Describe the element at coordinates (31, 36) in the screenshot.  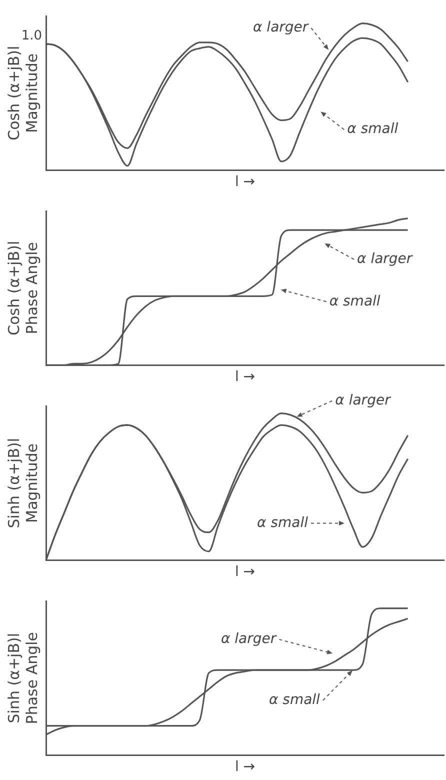
I see `text: 1.0` at that location.